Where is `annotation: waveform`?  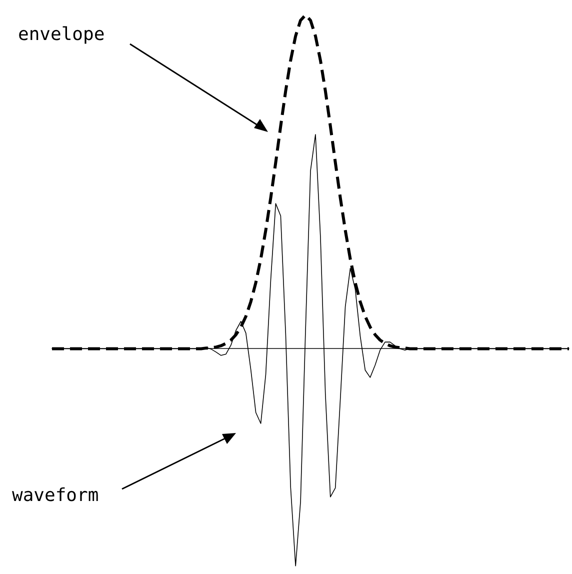
annotation: waveform is located at coordinates (55, 495).